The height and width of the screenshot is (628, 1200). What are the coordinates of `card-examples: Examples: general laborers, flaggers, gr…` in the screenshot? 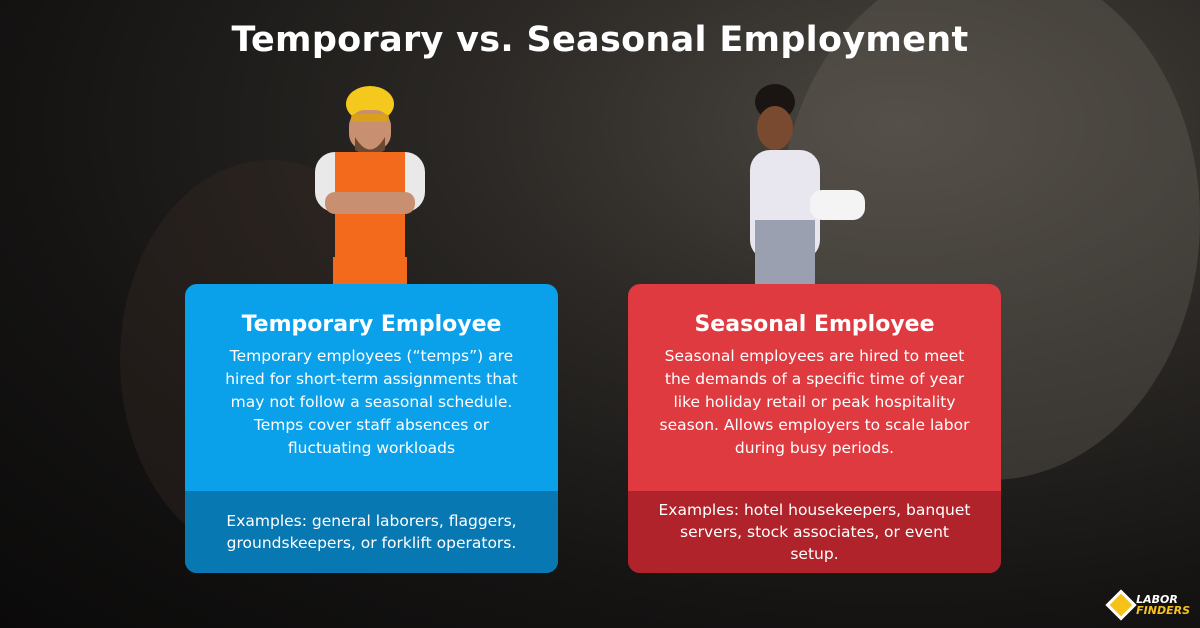 It's located at (371, 532).